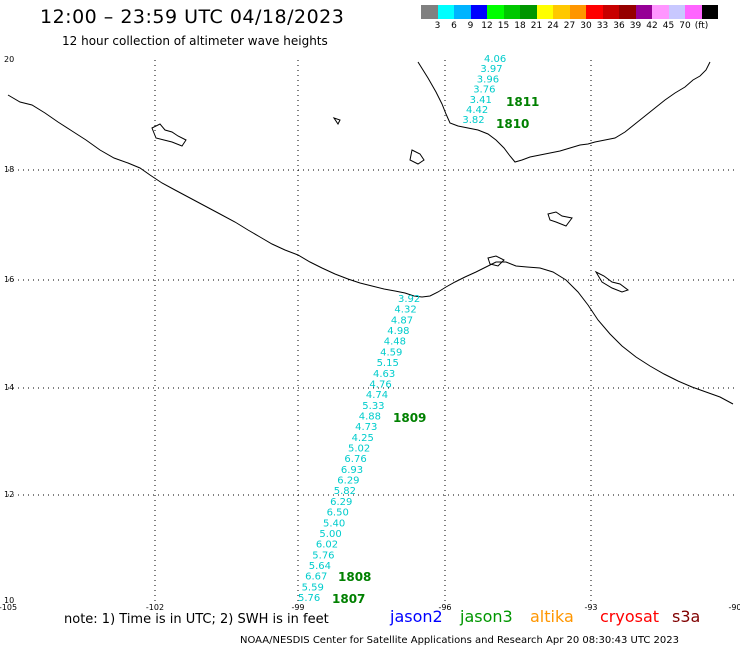 The width and height of the screenshot is (740, 650). Describe the element at coordinates (590, 607) in the screenshot. I see `lon-tick-label: -93` at that location.